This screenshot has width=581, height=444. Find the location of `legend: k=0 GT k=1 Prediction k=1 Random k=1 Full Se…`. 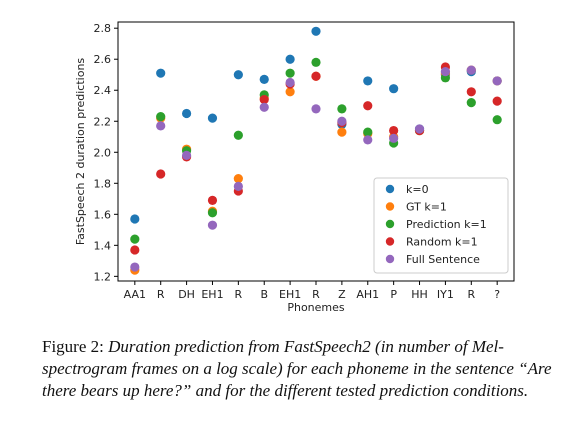

legend: k=0 GT k=1 Prediction k=1 Random k=1 Full Se… is located at coordinates (441, 225).